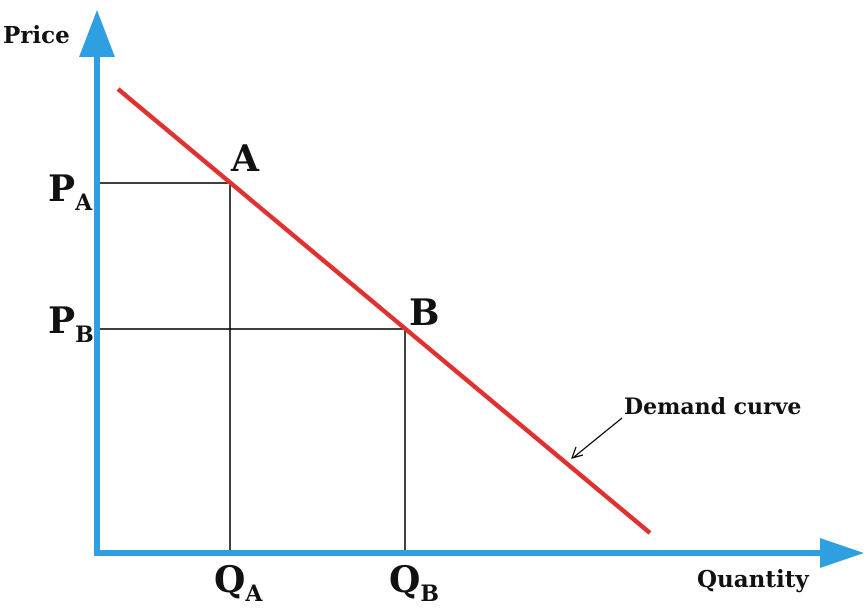 The image size is (867, 609). Describe the element at coordinates (424, 313) in the screenshot. I see `point-b-label: B` at that location.